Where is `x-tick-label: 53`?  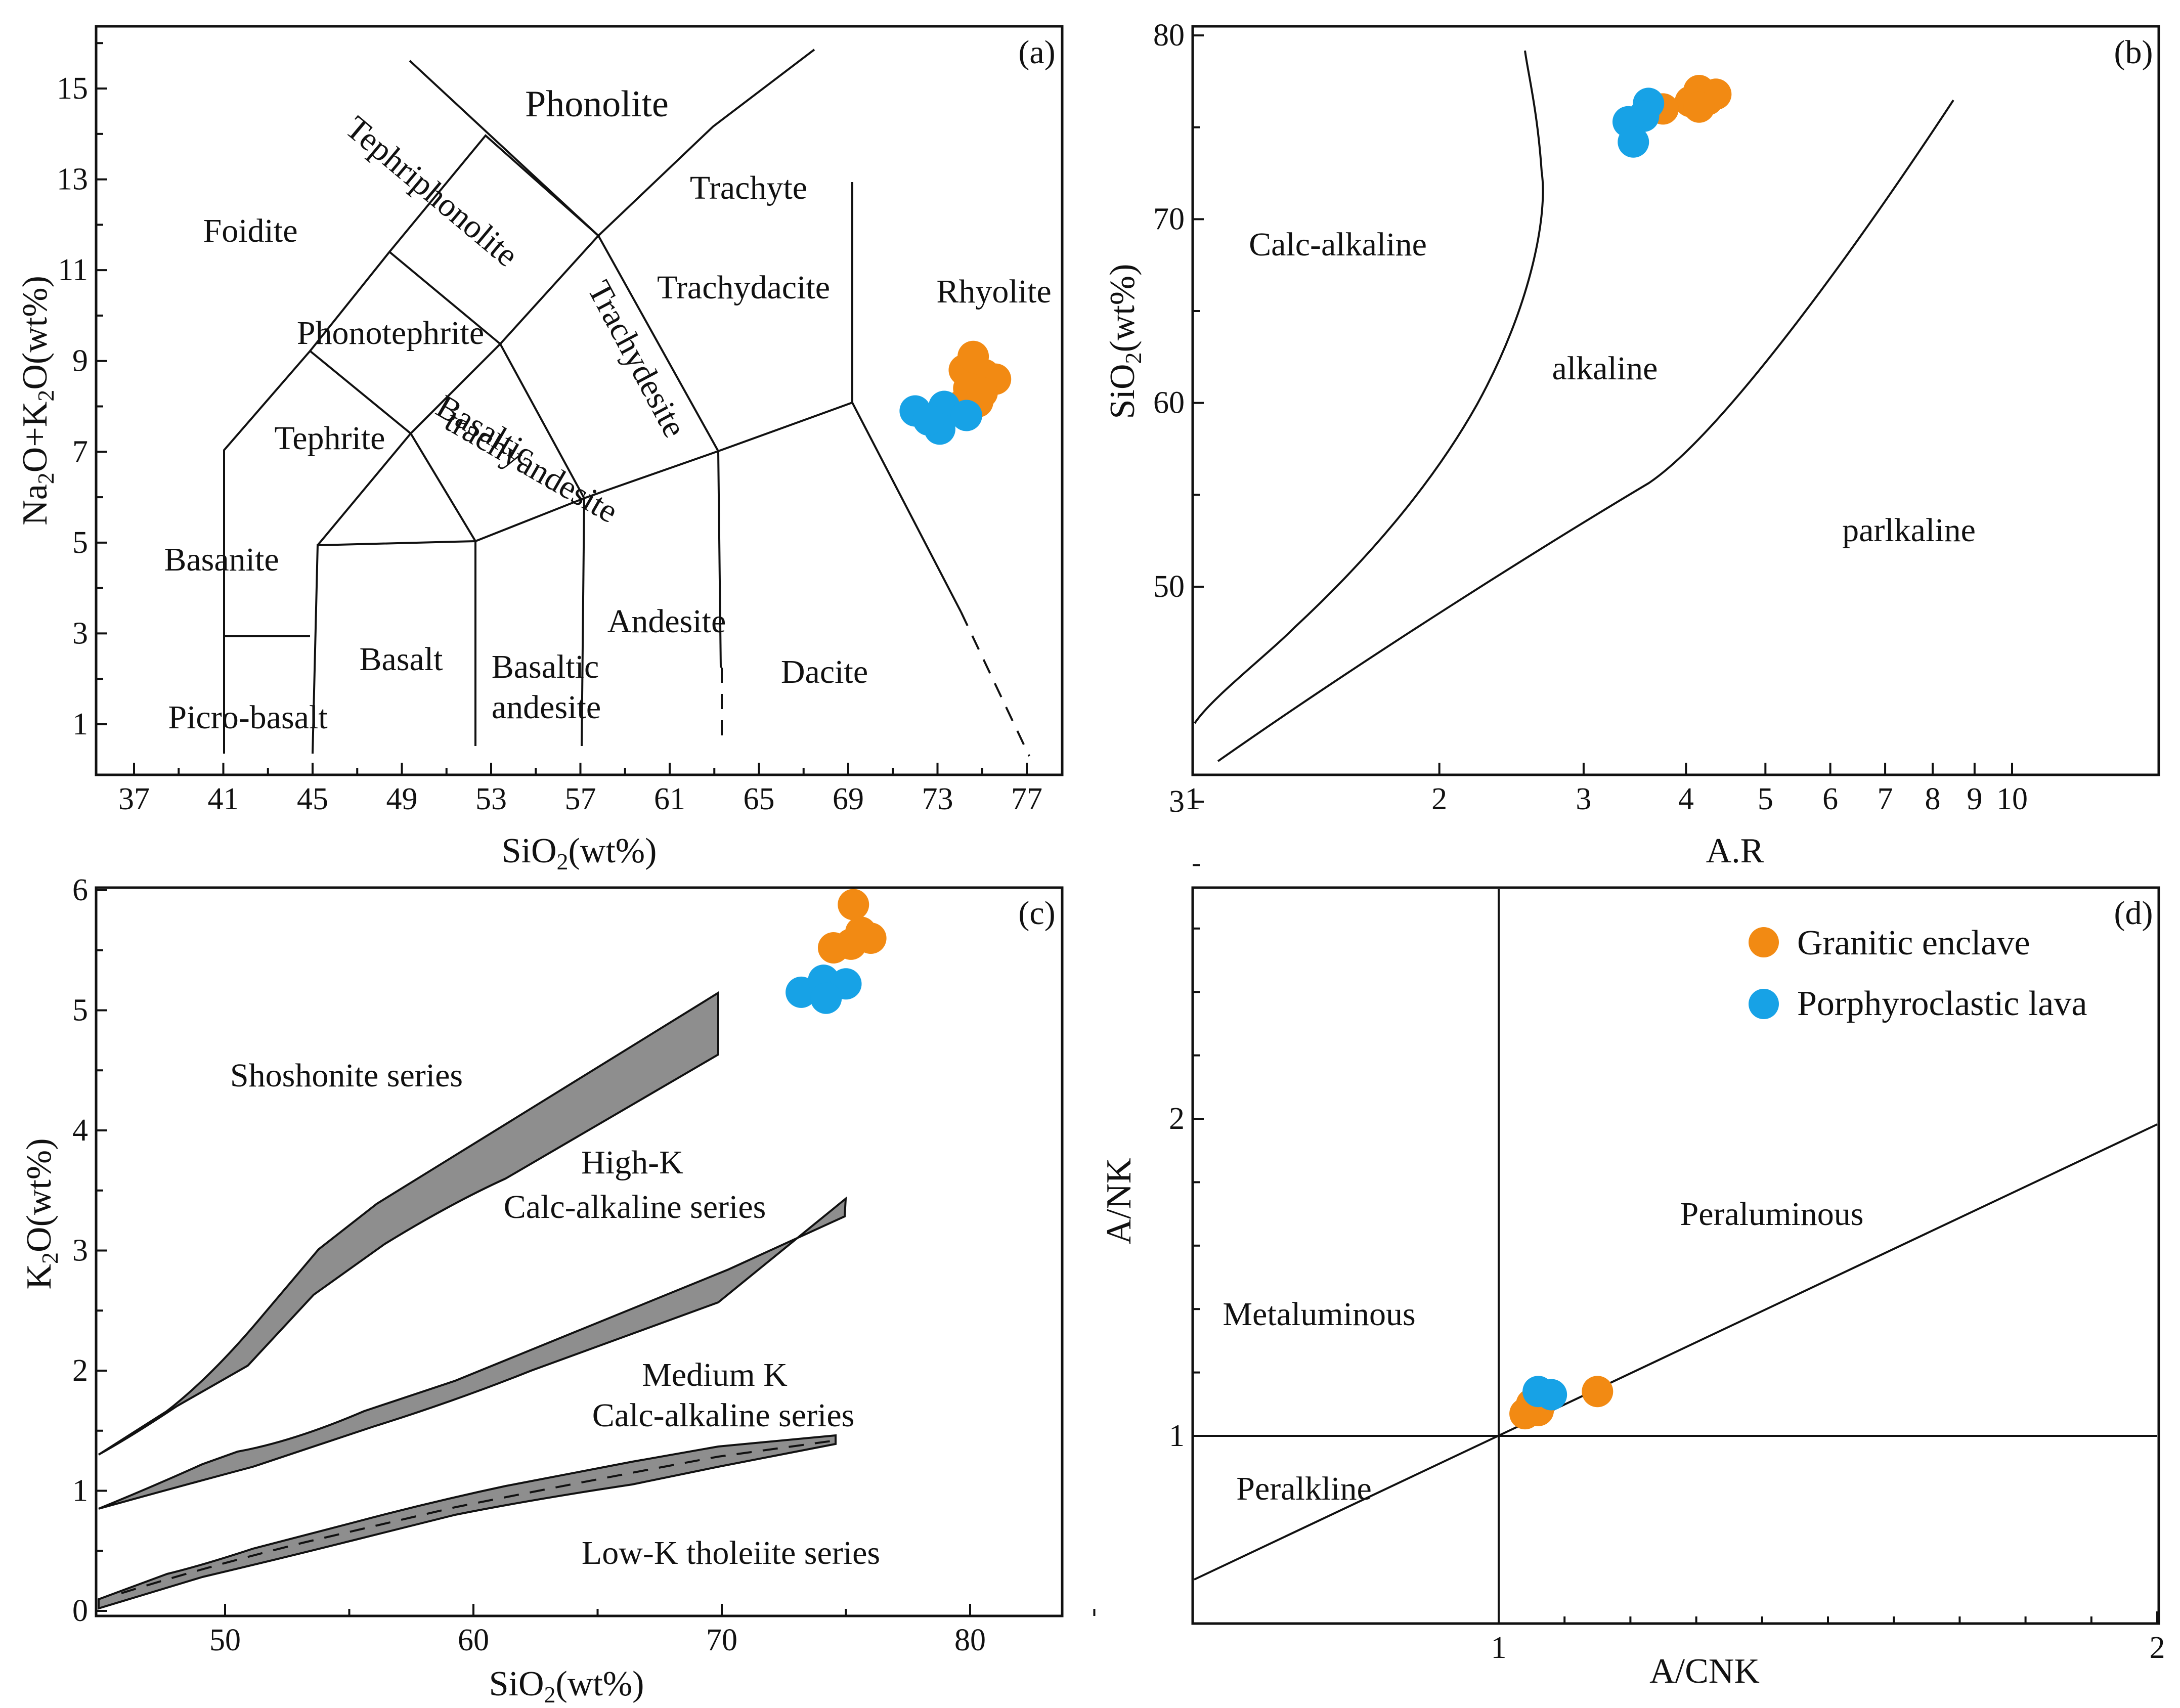
x-tick-label: 53 is located at coordinates (491, 799).